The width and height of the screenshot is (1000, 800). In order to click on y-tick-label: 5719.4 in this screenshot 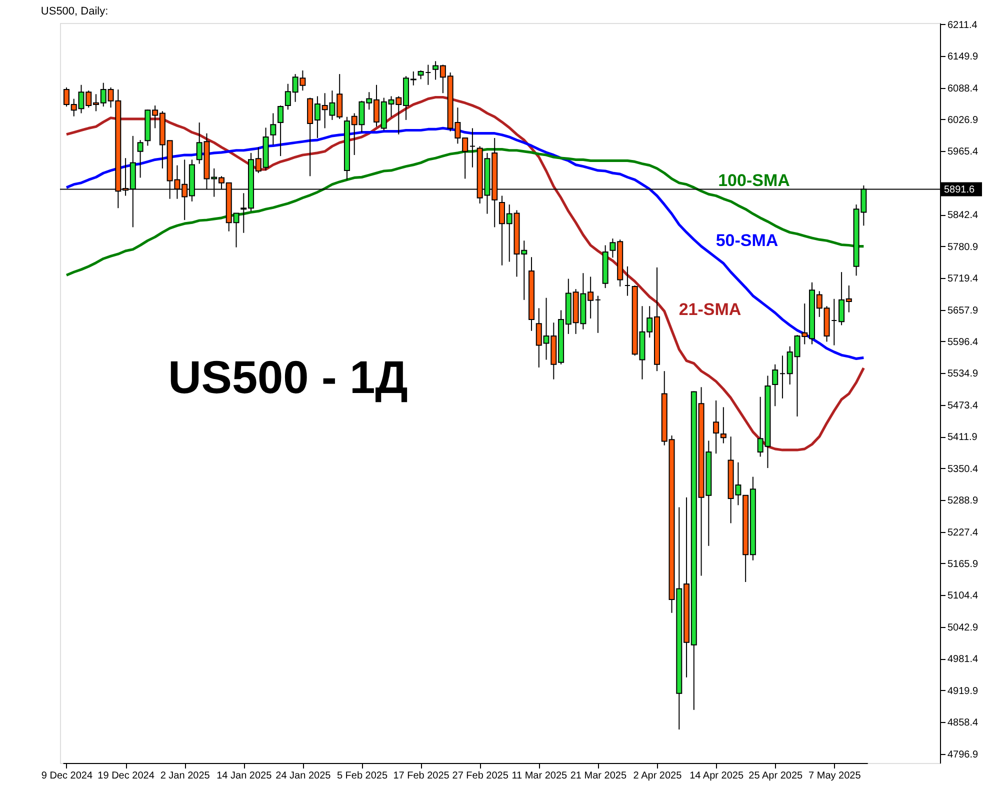, I will do `click(963, 279)`.